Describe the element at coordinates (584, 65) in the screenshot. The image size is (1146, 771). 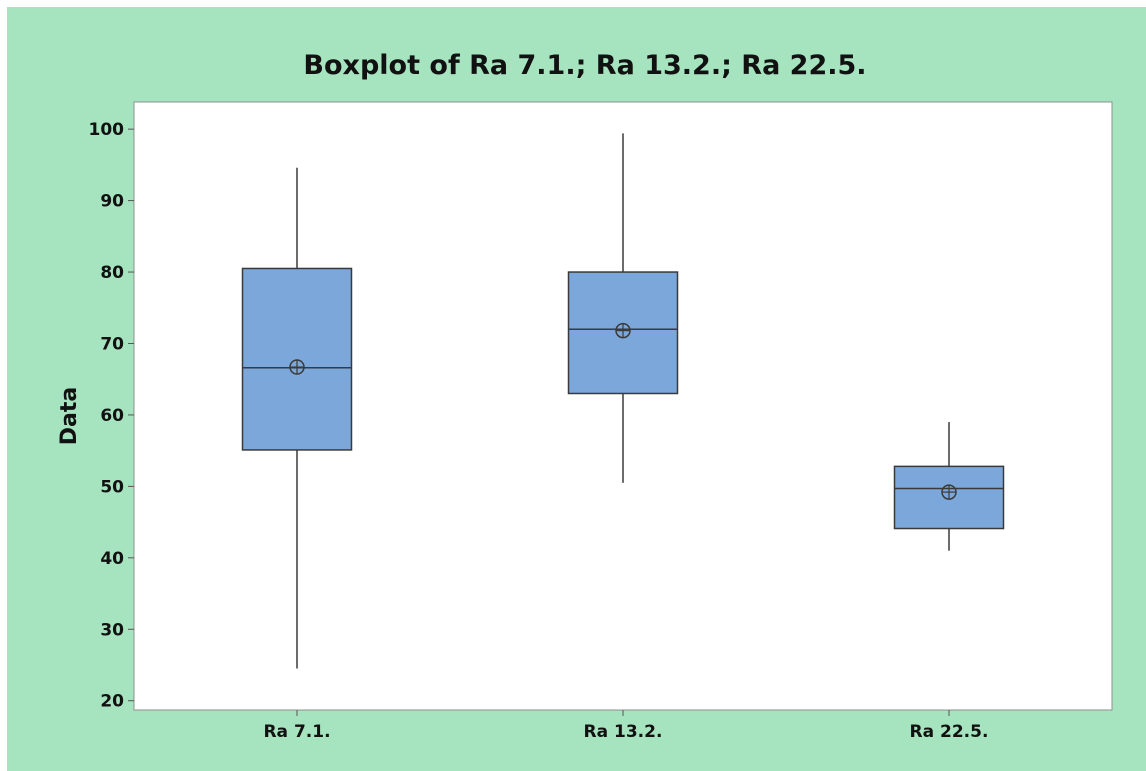
I see `chart-title: Boxplot of Ra 7.1.; Ra 13.2.; Ra 22.5.` at that location.